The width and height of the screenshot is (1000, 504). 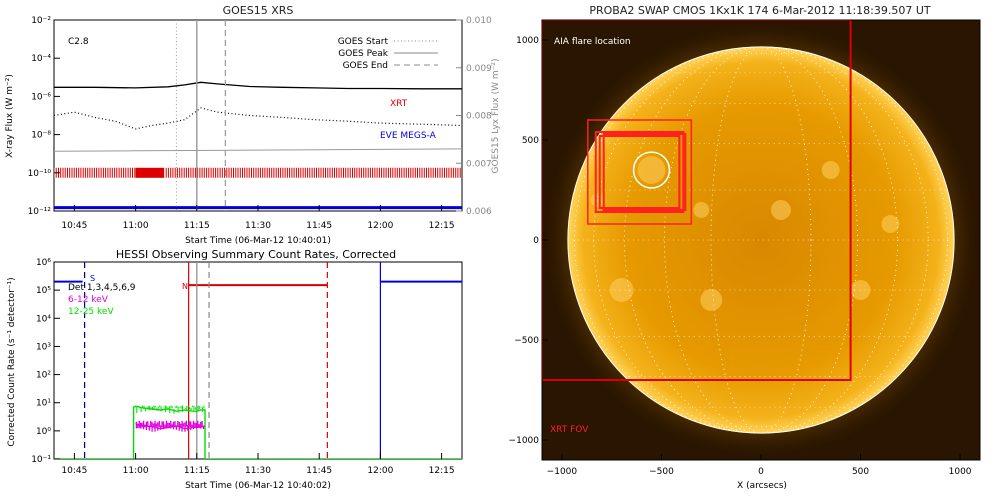 What do you see at coordinates (43, 347) in the screenshot?
I see `hessi-y-tick-label: 10³` at bounding box center [43, 347].